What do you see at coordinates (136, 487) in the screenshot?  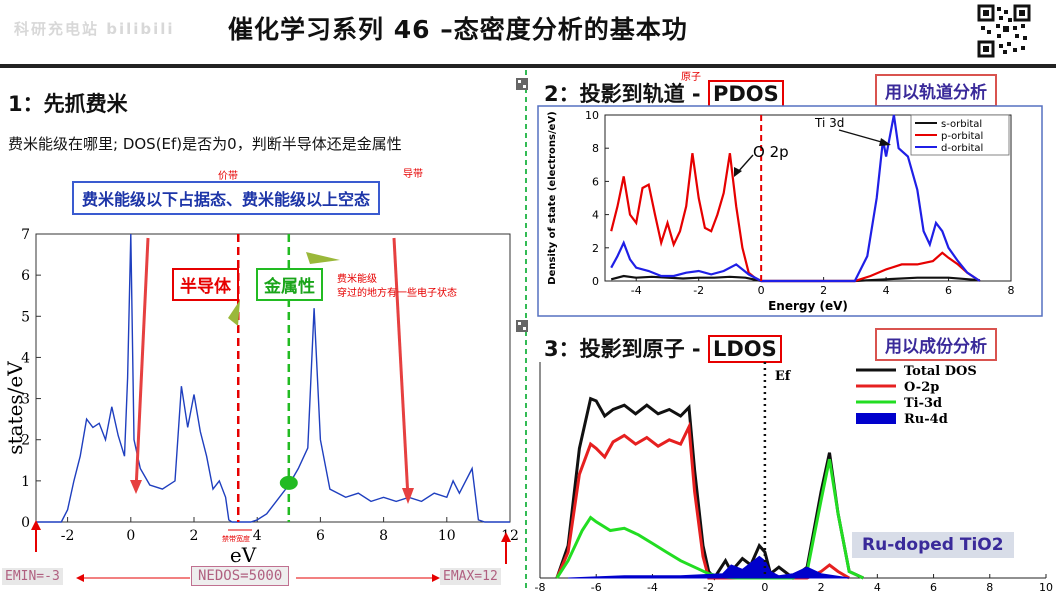 I see `valence-arrow-head` at bounding box center [136, 487].